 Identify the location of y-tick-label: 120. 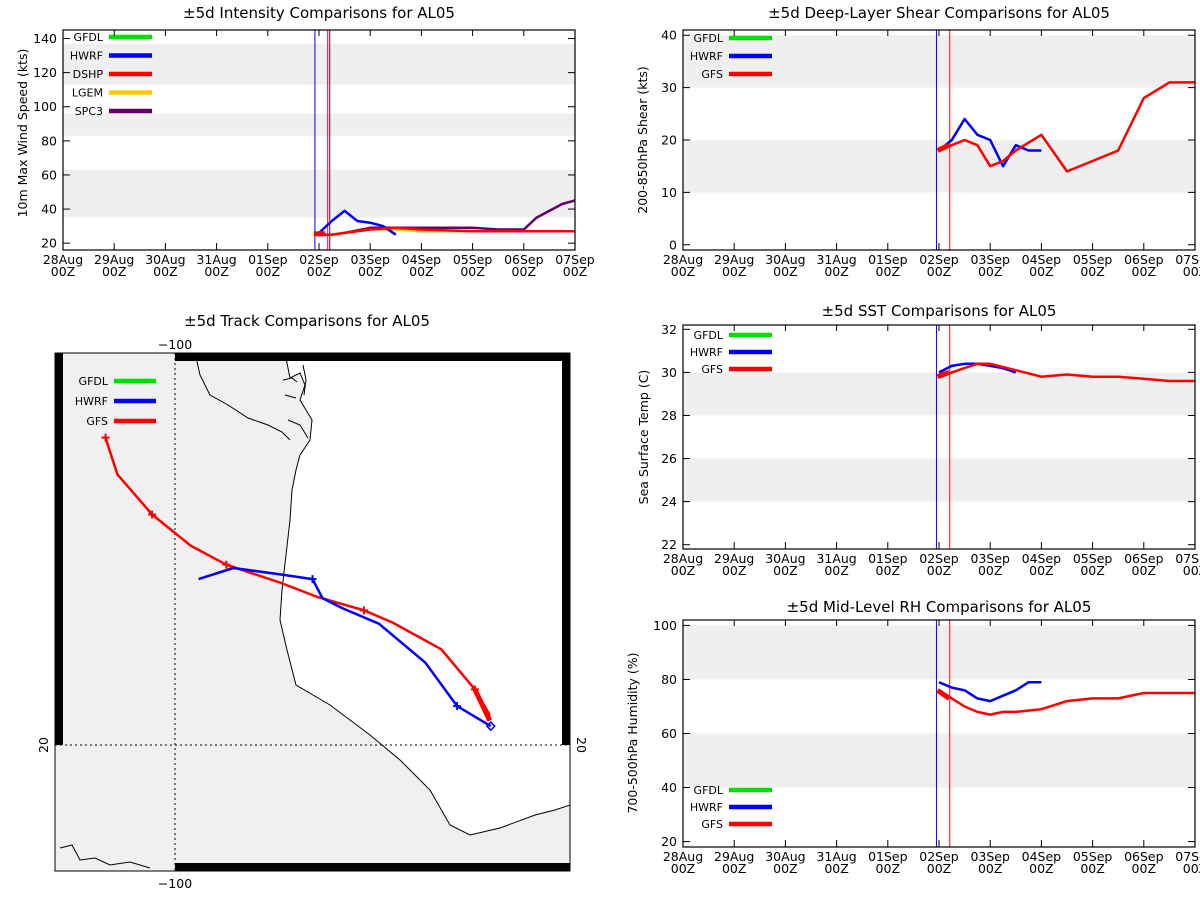
(45, 72).